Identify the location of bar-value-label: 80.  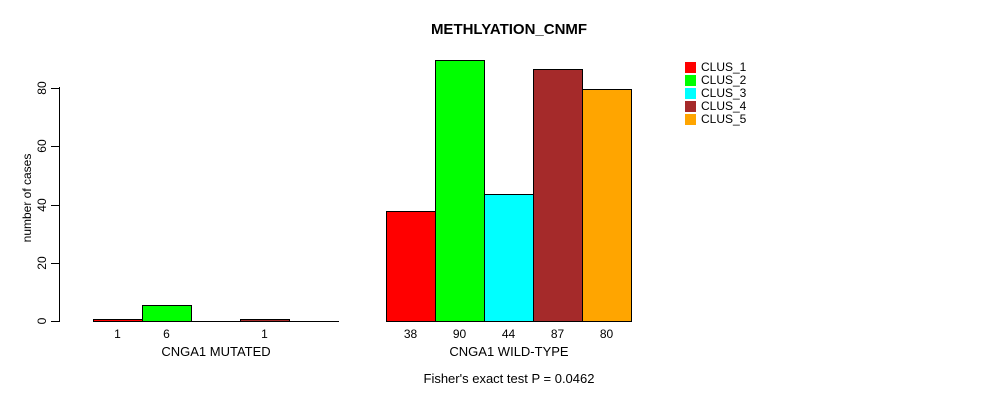
(606, 334).